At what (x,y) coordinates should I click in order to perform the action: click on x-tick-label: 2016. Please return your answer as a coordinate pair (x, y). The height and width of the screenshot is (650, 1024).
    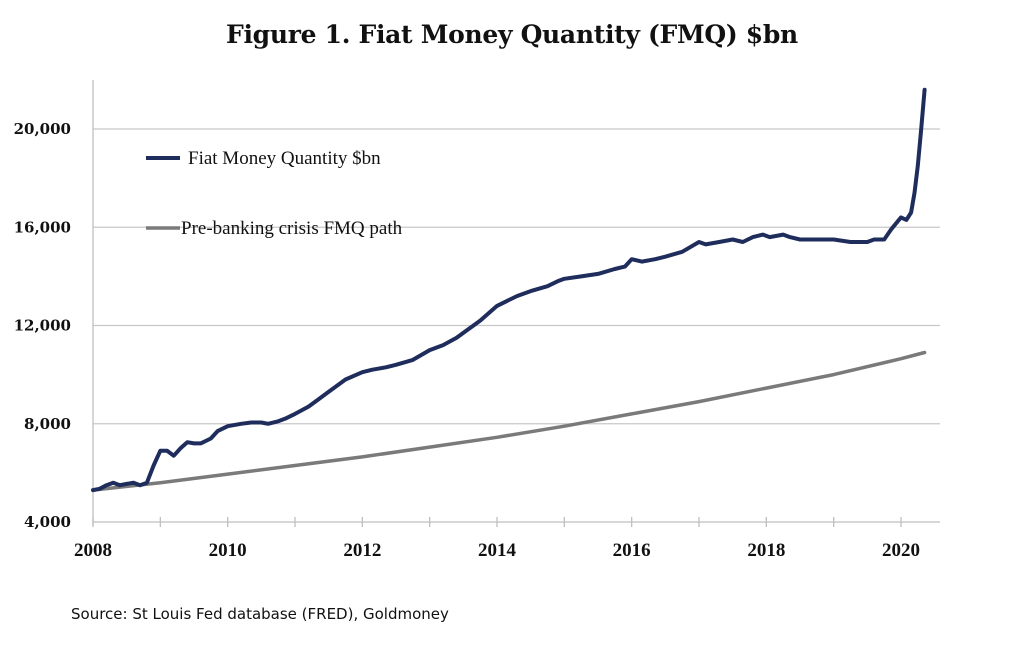
    Looking at the image, I should click on (632, 550).